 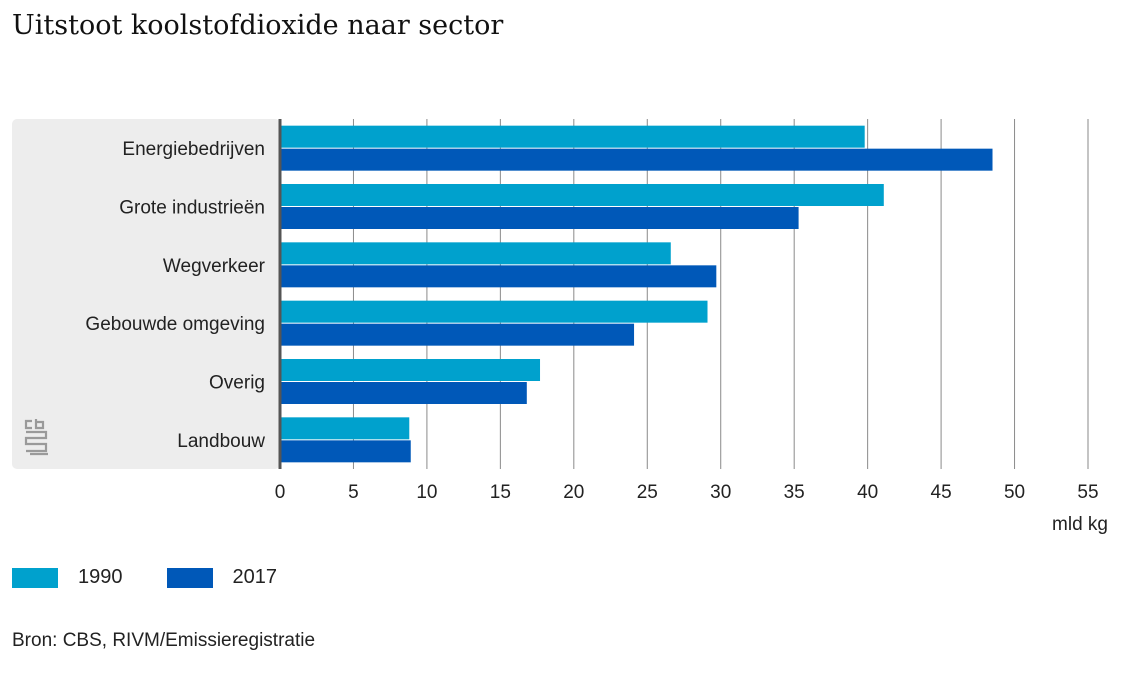 I want to click on x-tick-label-25: 25, so click(x=647, y=492).